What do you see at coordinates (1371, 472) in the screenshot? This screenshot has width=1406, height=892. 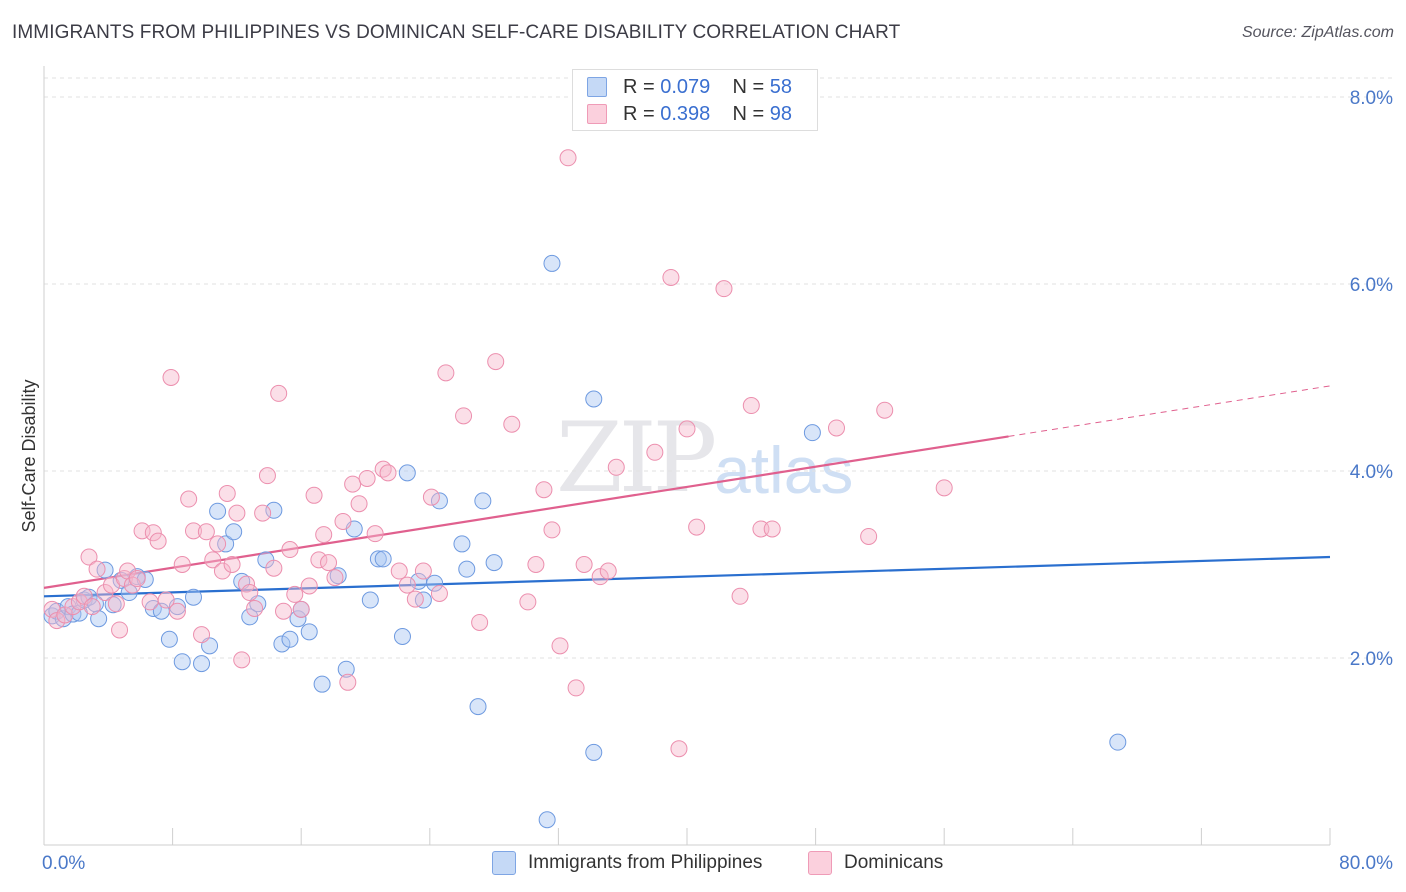 I see `y-tick-label: 4.0%` at bounding box center [1371, 472].